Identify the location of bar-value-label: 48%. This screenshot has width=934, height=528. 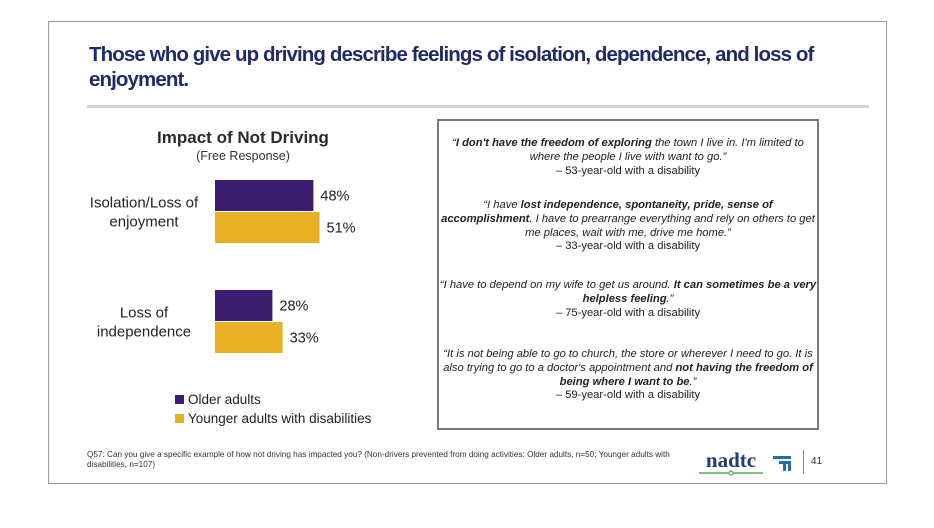
(334, 197).